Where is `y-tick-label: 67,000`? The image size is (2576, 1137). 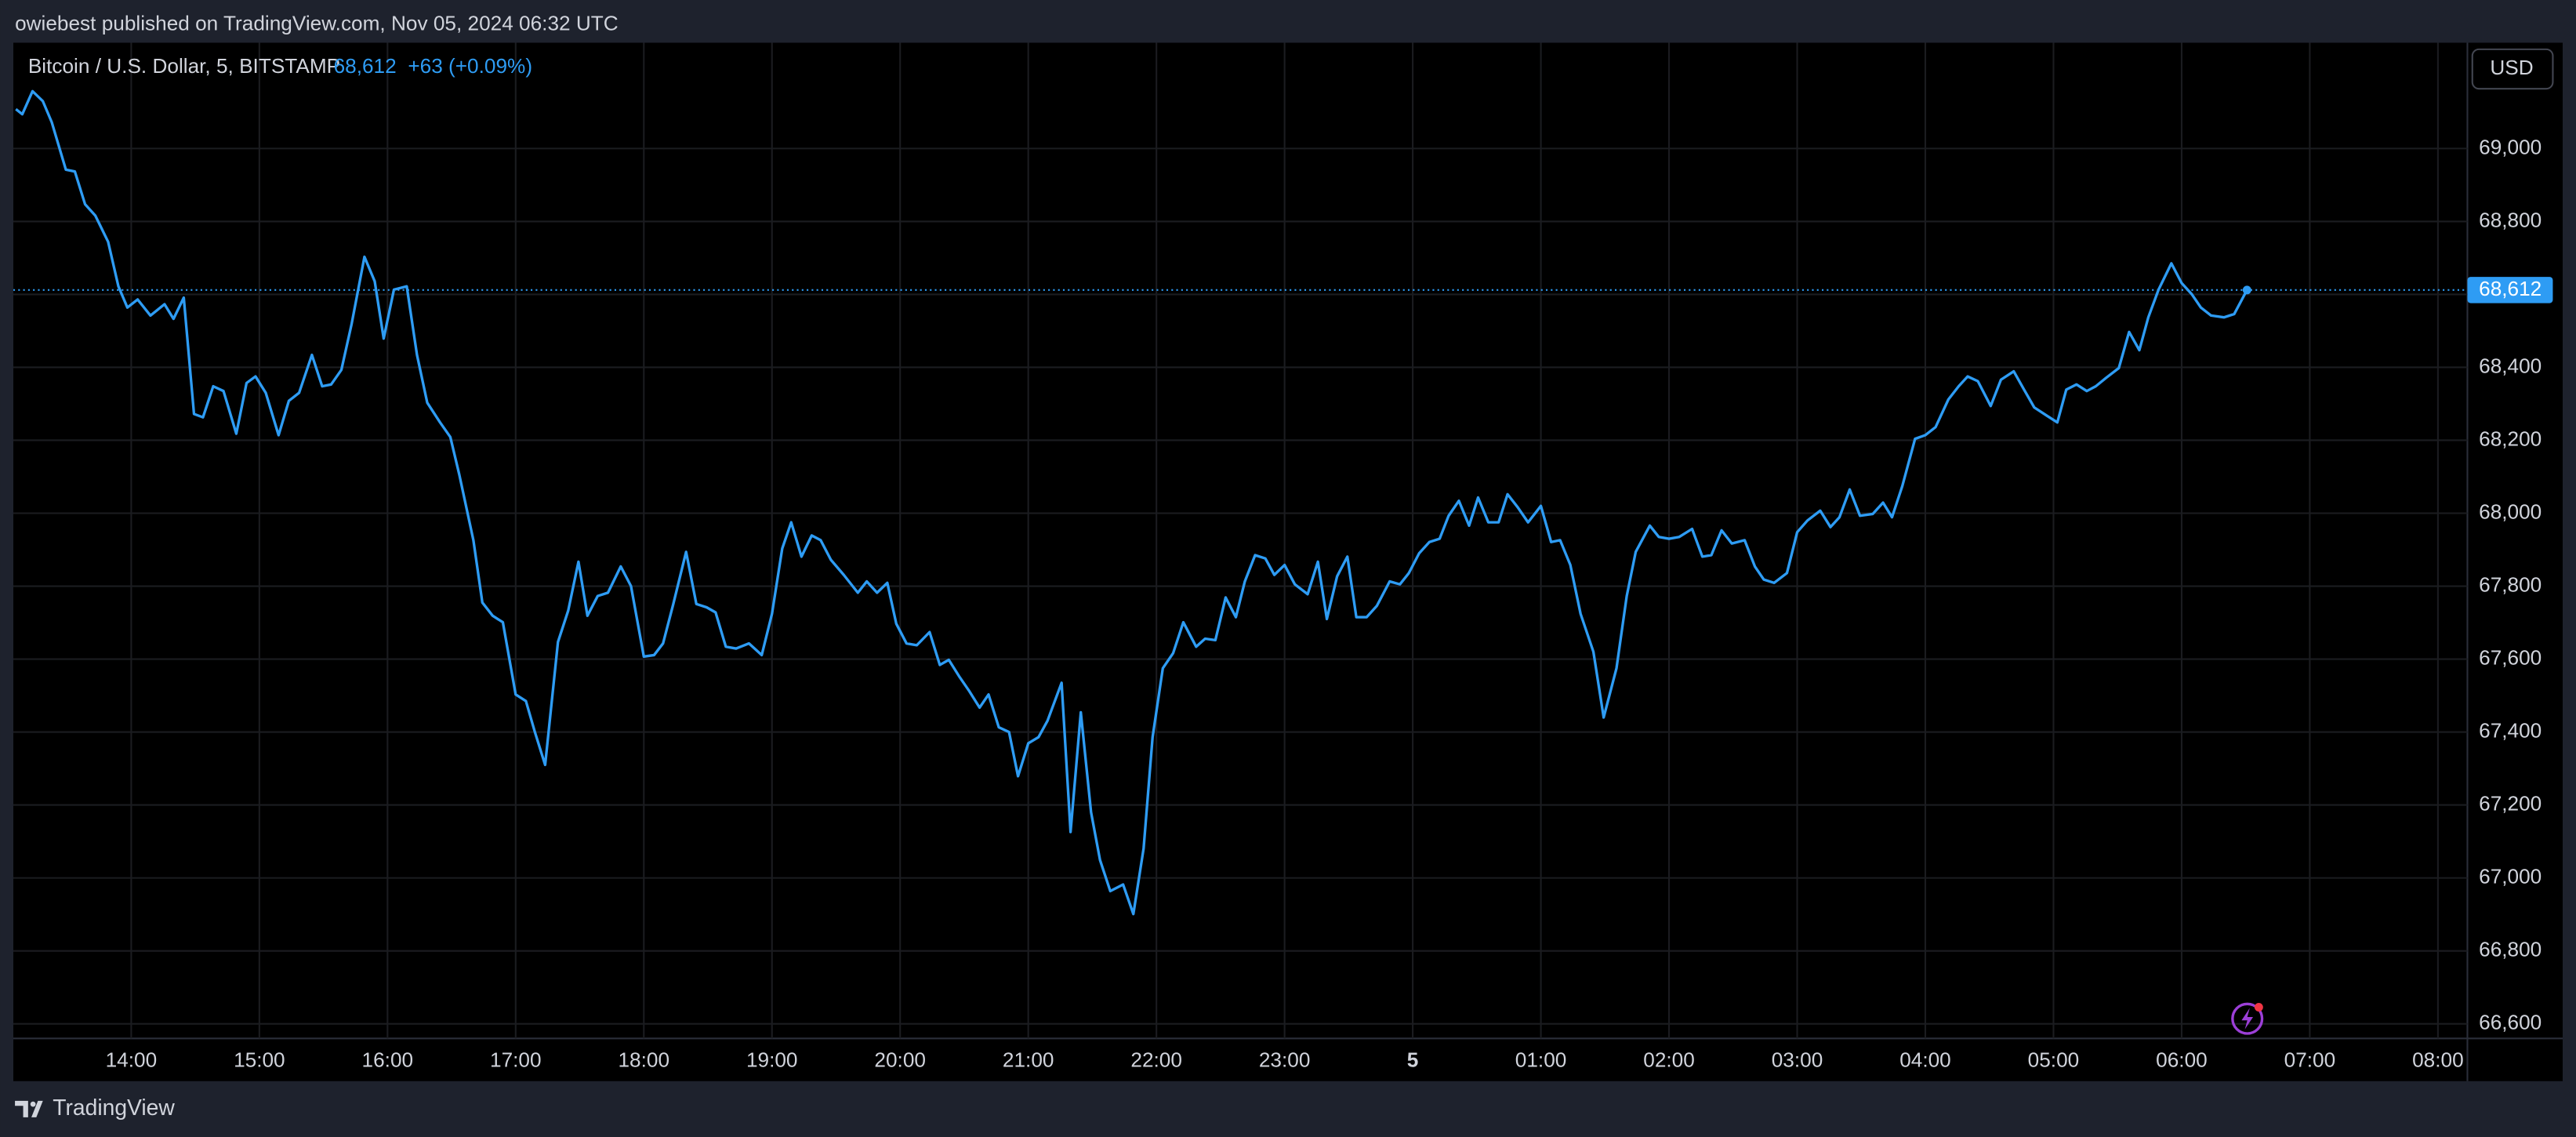 y-tick-label: 67,000 is located at coordinates (2511, 876).